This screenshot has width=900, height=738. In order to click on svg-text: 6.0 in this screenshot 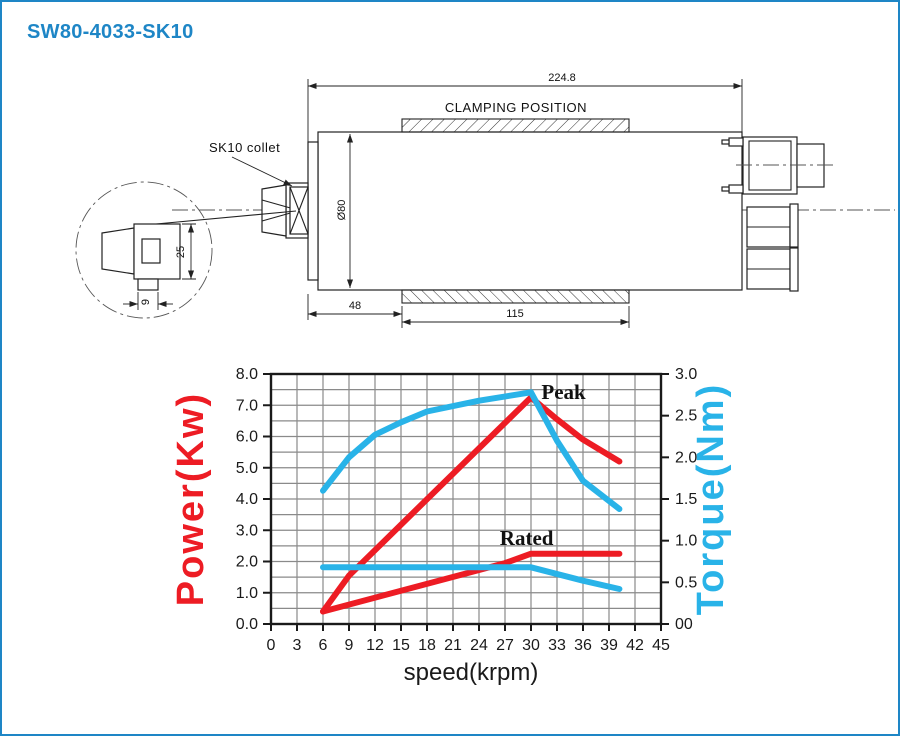, I will do `click(247, 437)`.